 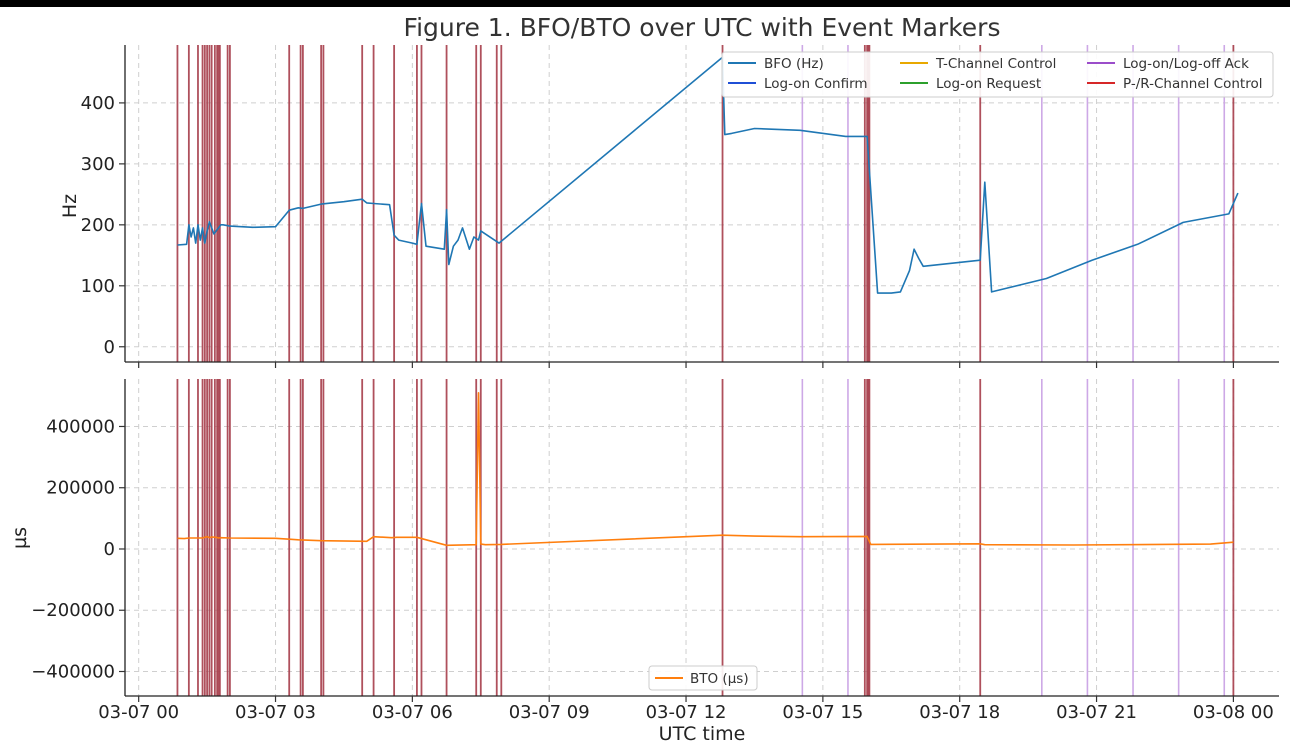 I want to click on legend-label: Log-on Confirm, so click(x=816, y=84).